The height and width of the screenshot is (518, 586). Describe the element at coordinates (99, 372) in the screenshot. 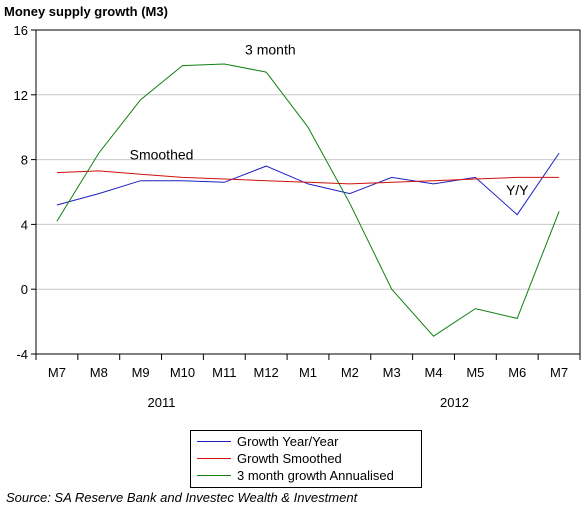

I see `x-tick-label-1: M8` at that location.